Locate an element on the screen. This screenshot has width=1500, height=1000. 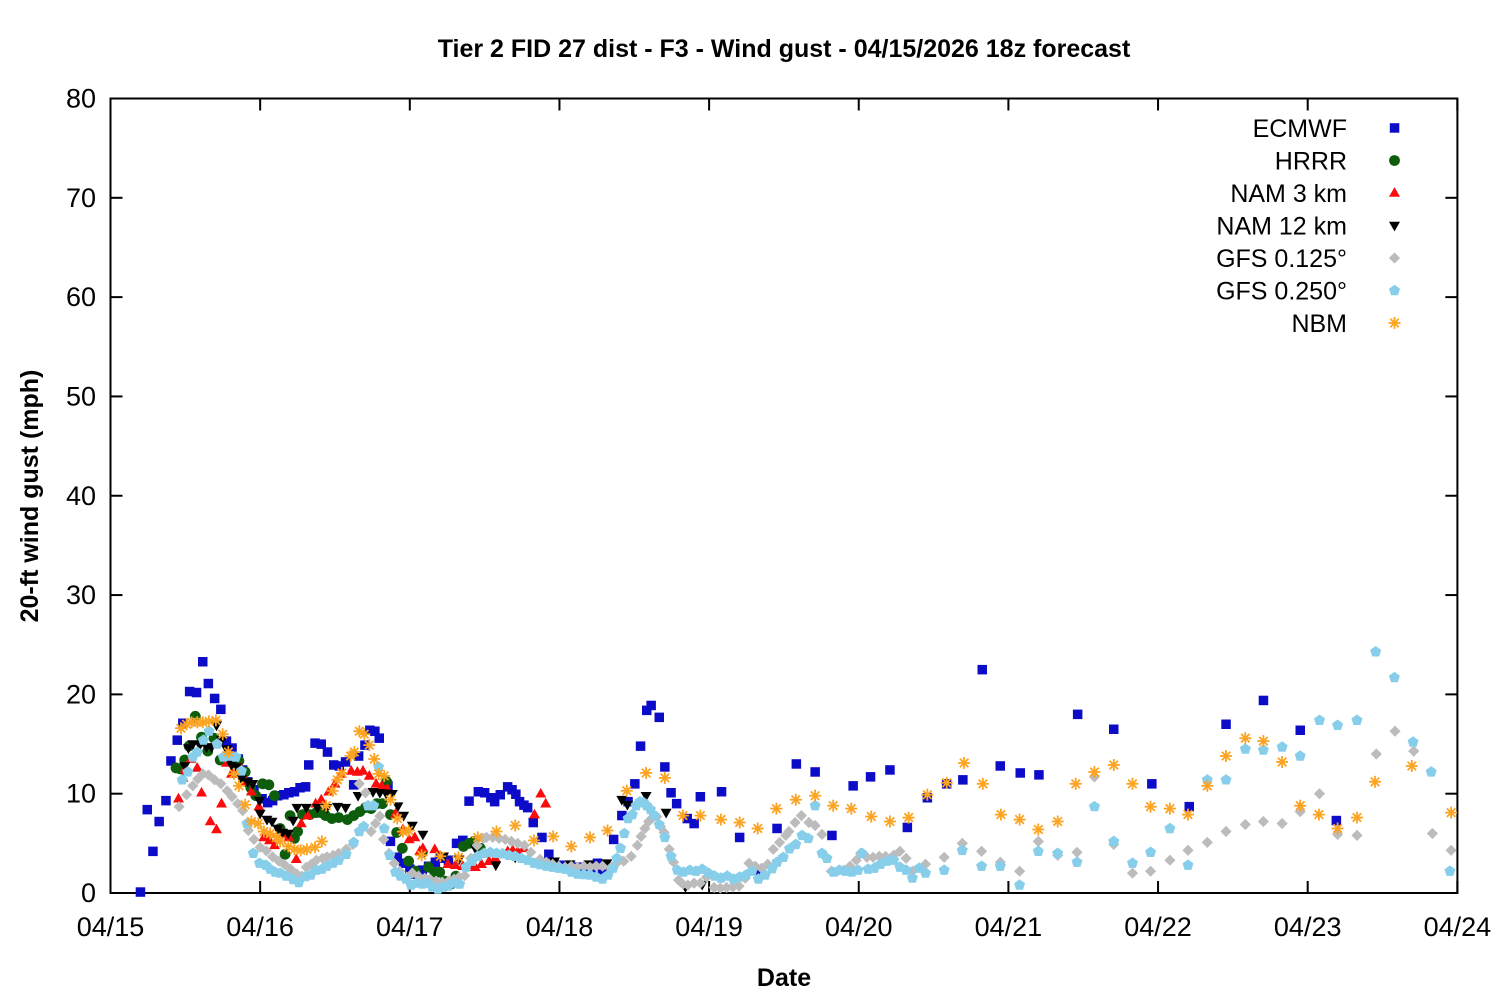
svg-text: 50 is located at coordinates (81, 396).